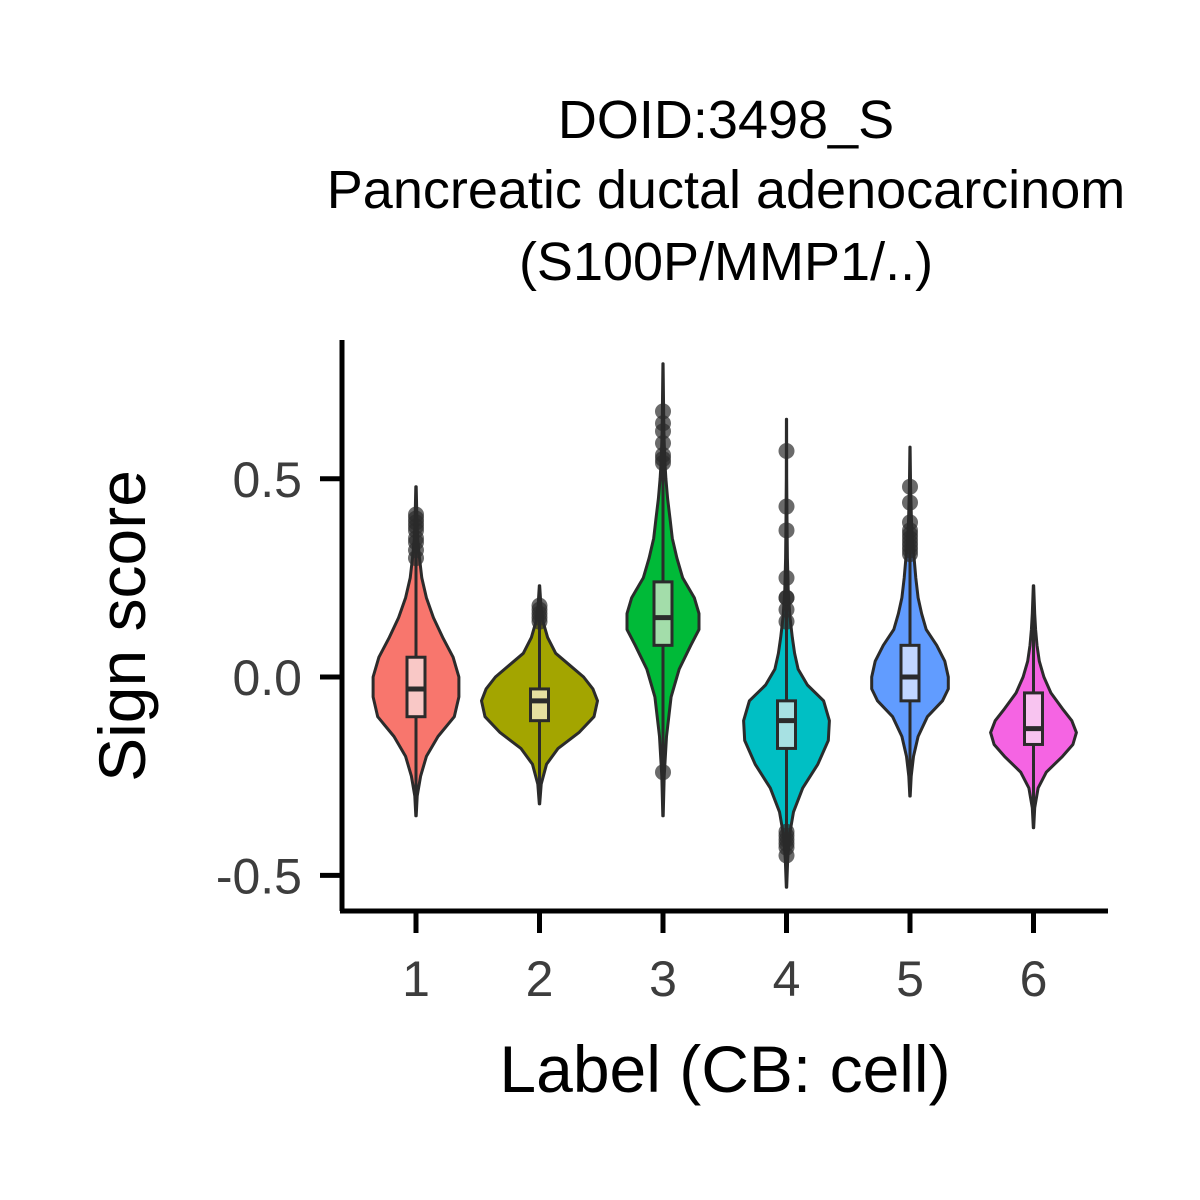  I want to click on x-tick-label-5: 5, so click(910, 979).